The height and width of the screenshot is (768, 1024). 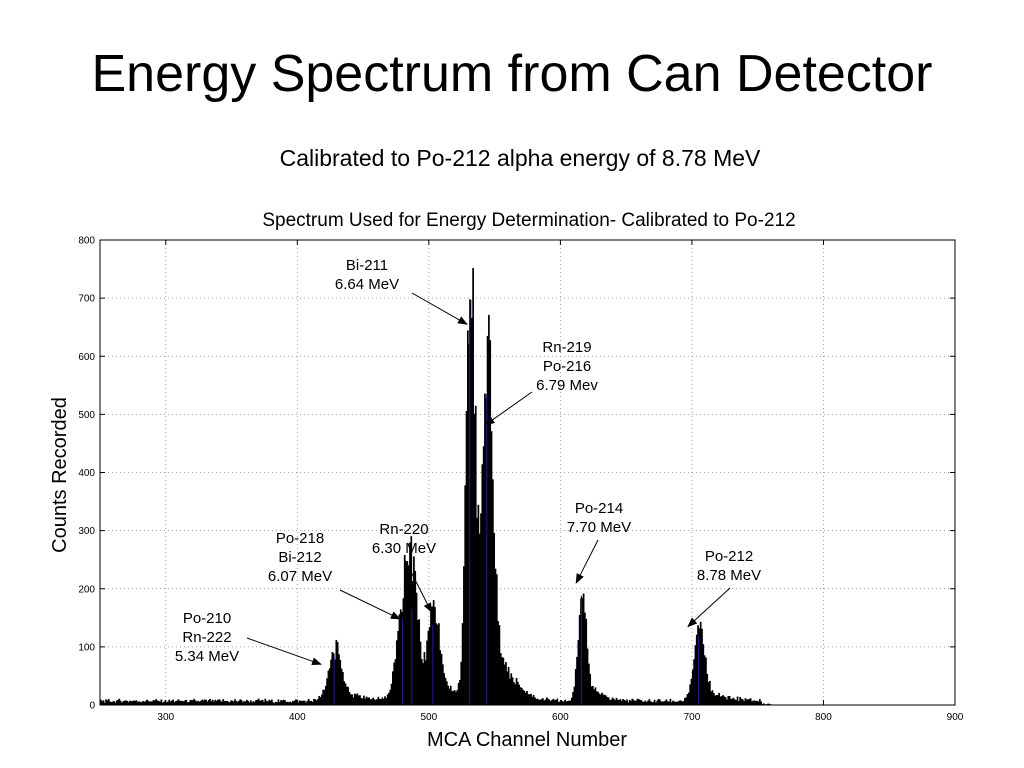 I want to click on peak-annotation: Po-214 7.70 MeV, so click(x=599, y=542).